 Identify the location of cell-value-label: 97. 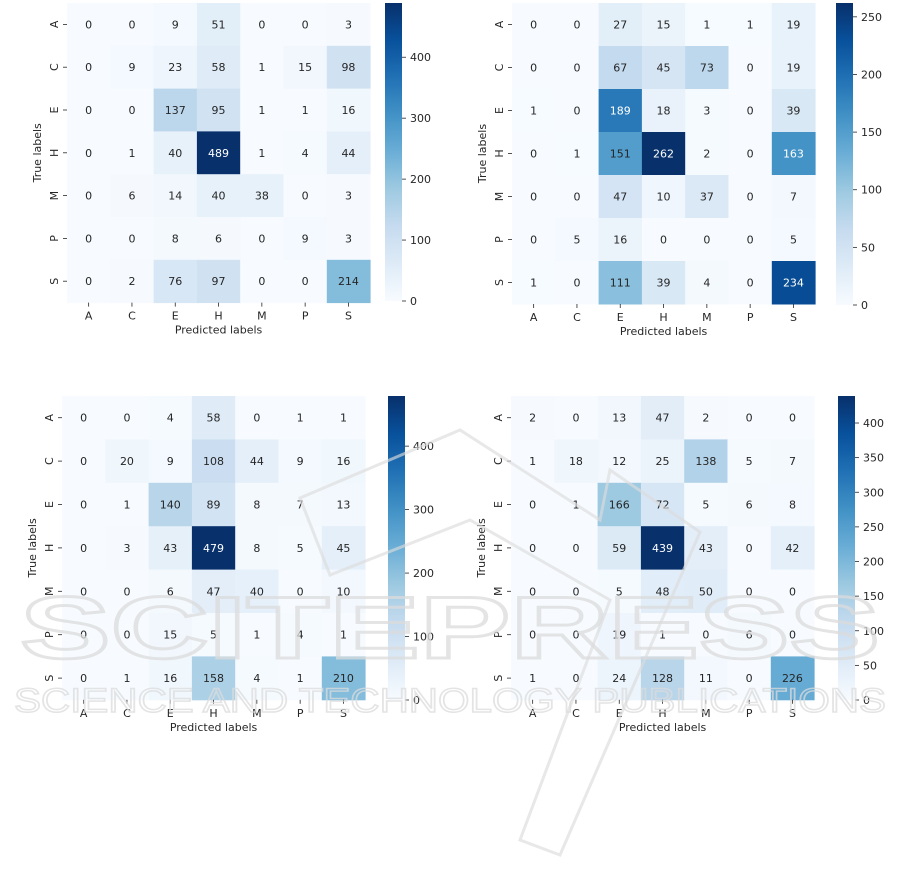
(219, 281).